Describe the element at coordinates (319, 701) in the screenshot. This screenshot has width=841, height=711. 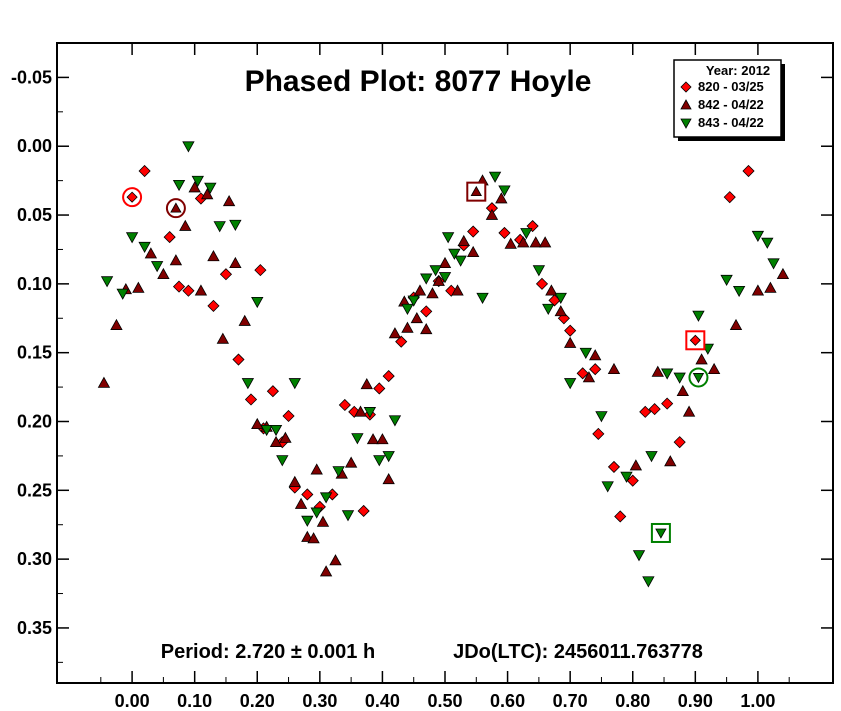
I see `x-tick-label: 0.30` at that location.